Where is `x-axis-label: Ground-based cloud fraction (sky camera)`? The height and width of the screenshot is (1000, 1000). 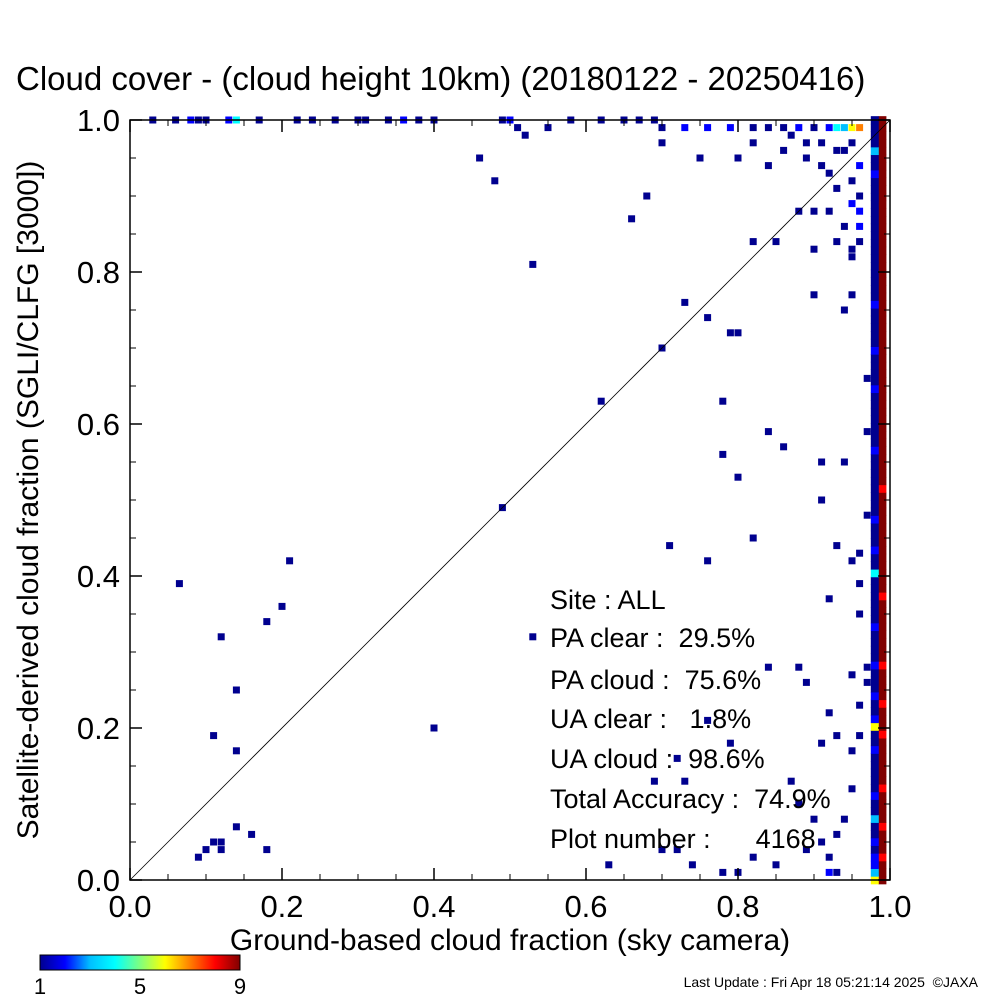
x-axis-label: Ground-based cloud fraction (sky camera) is located at coordinates (510, 940).